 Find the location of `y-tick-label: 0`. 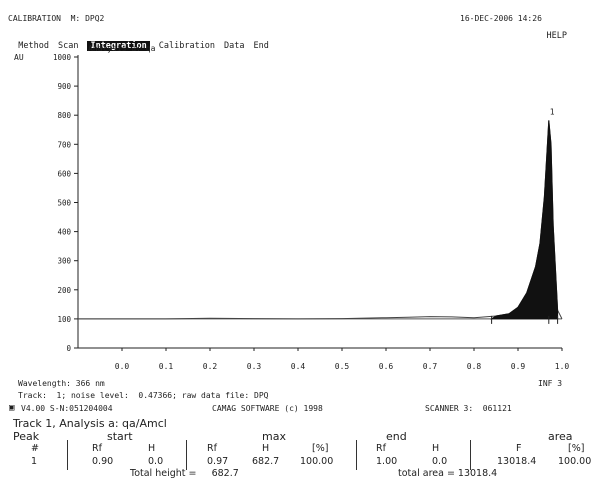

y-tick-label: 0 is located at coordinates (68, 348).